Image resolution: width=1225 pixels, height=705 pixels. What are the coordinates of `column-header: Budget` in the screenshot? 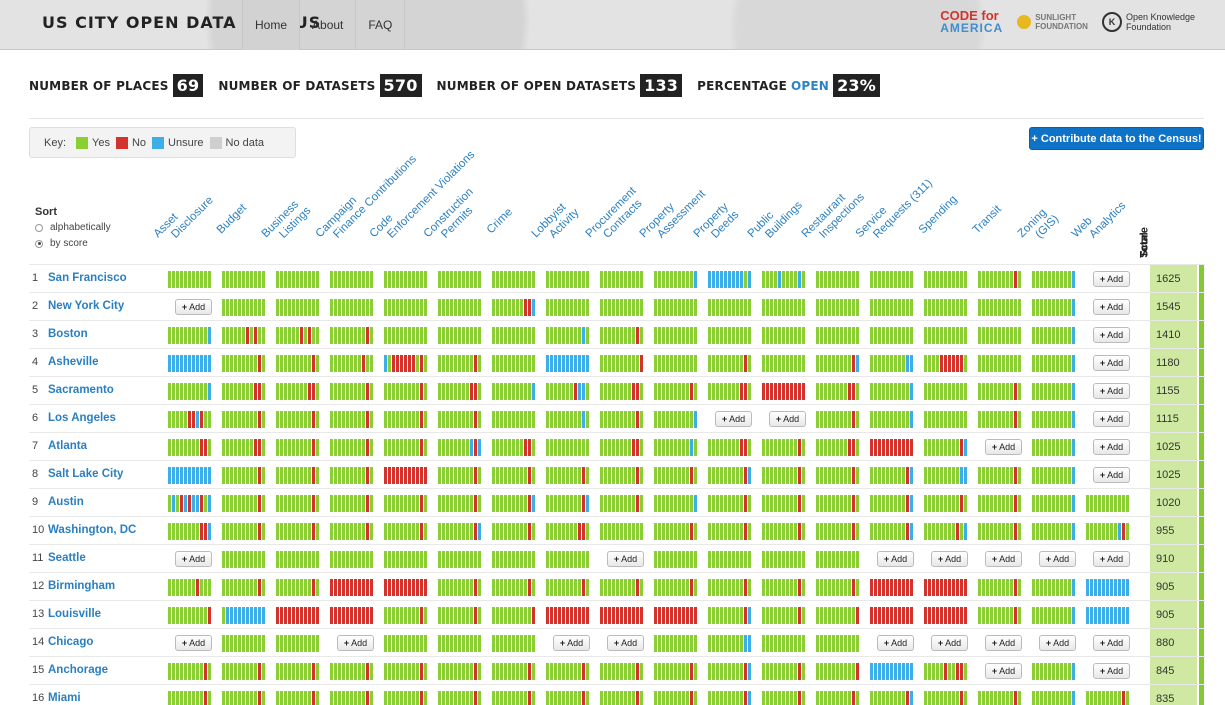 It's located at (232, 219).